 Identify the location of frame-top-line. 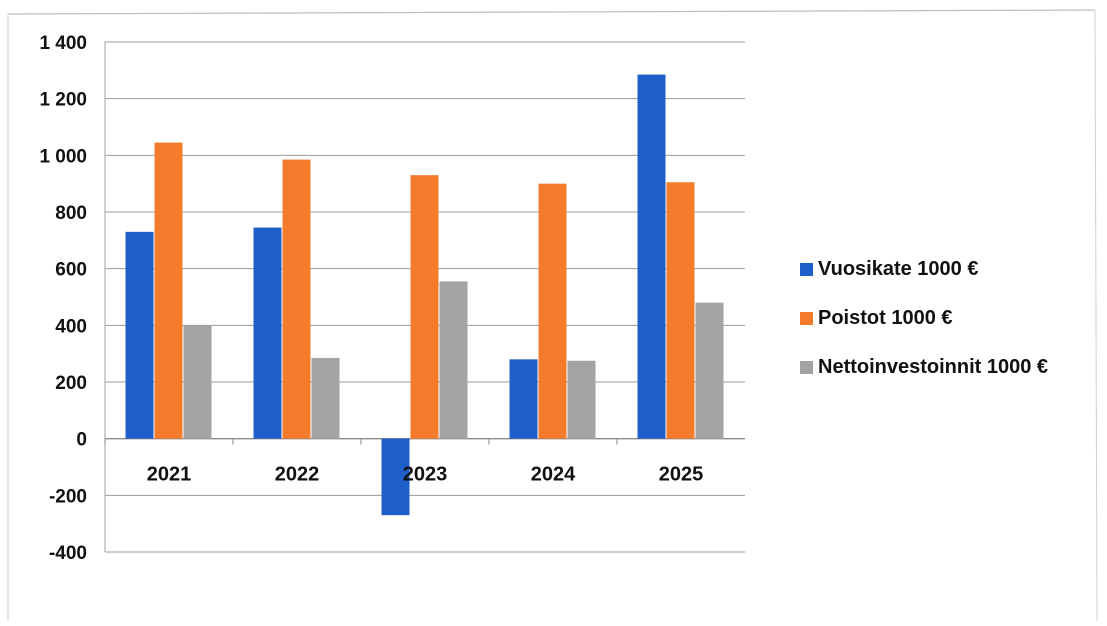
(551, 12).